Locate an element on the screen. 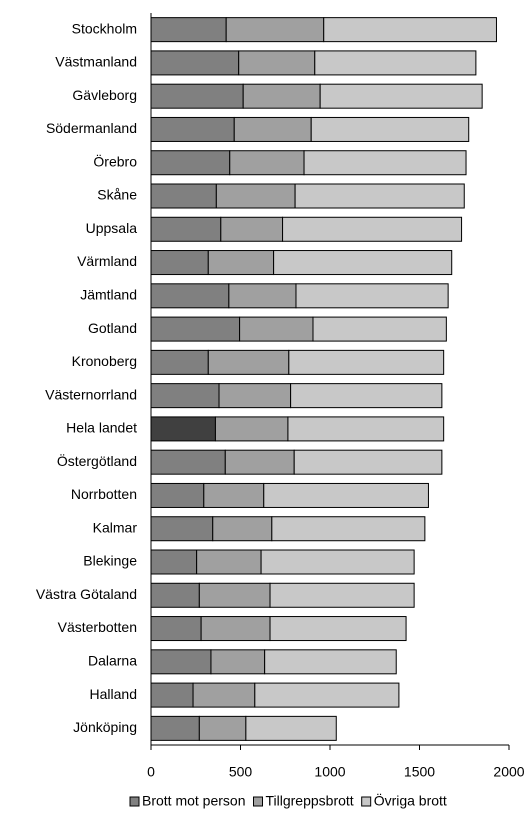 This screenshot has height=821, width=529. legend-label: Övriga brott is located at coordinates (410, 800).